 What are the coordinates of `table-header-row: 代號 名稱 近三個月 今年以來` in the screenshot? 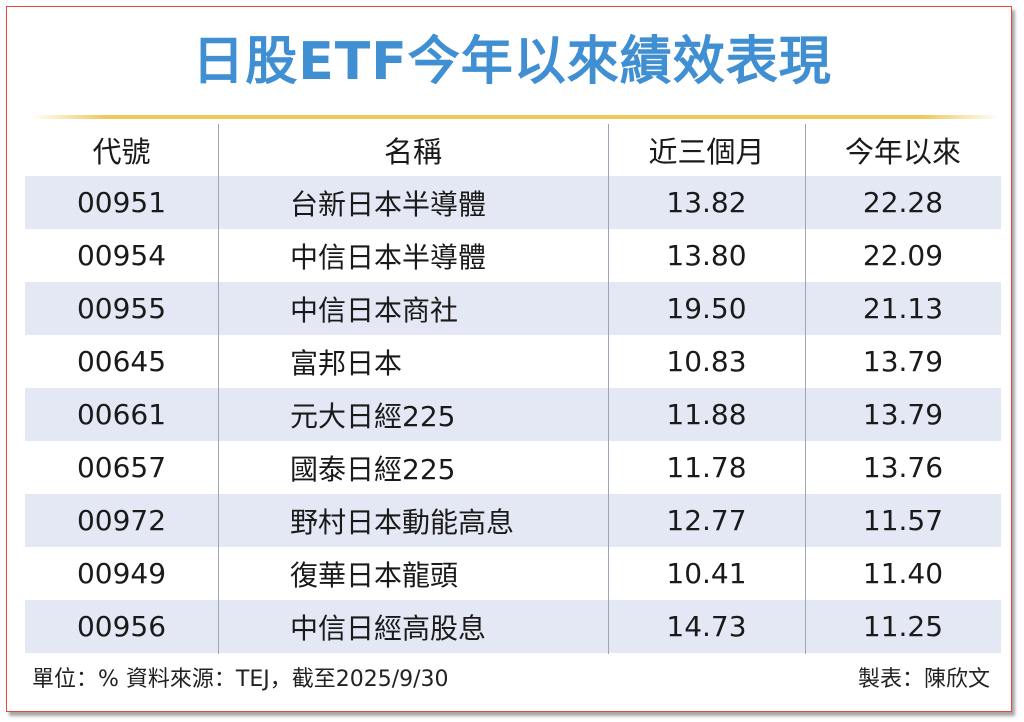 It's located at (513, 150).